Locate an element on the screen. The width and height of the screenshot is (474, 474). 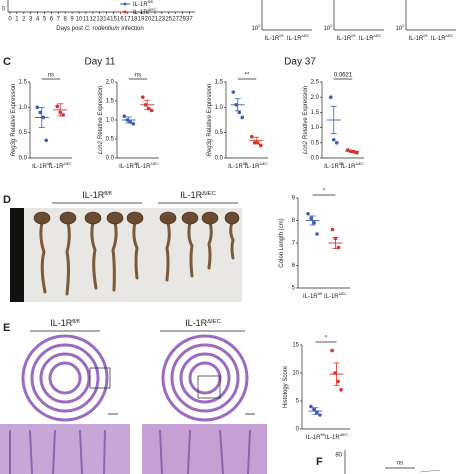
y-tick-label: 5 is located at coordinates (294, 289).